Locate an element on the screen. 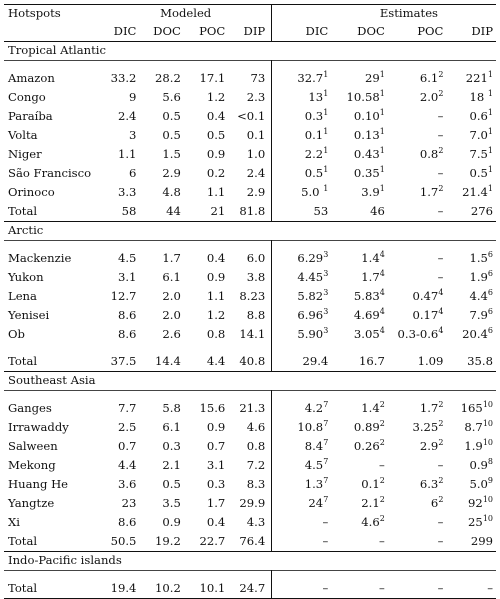  estimate-dip-cell: 16510 is located at coordinates (469, 408).